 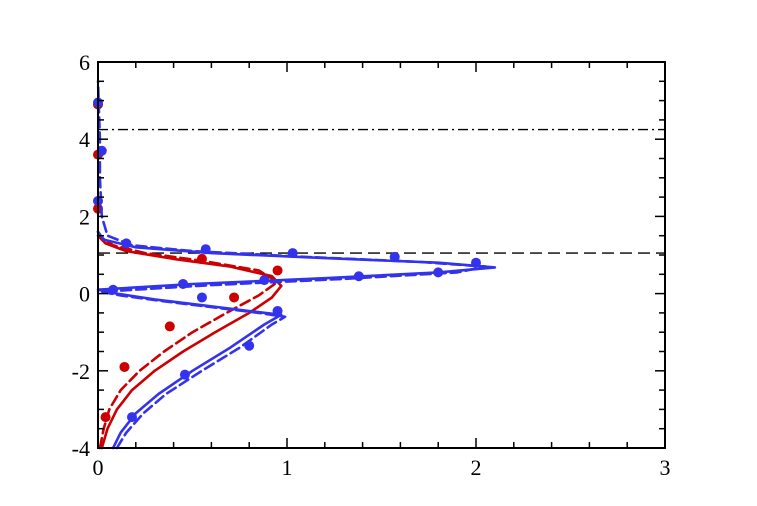 I want to click on y-tick-label: 2, so click(x=84, y=216).